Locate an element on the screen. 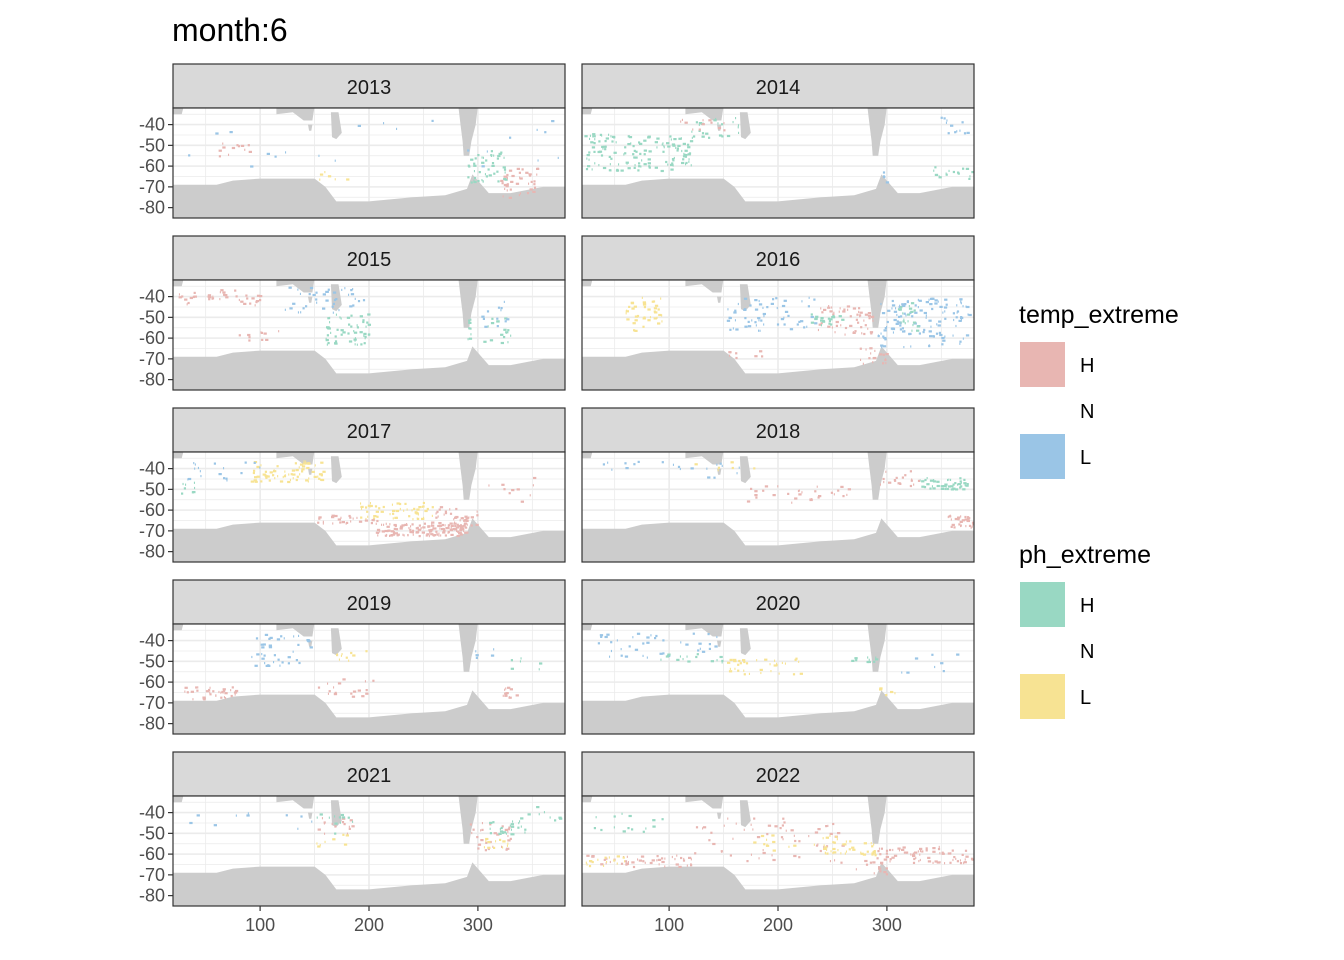 This screenshot has height=960, width=1344. legend-key is located at coordinates (1042, 696).